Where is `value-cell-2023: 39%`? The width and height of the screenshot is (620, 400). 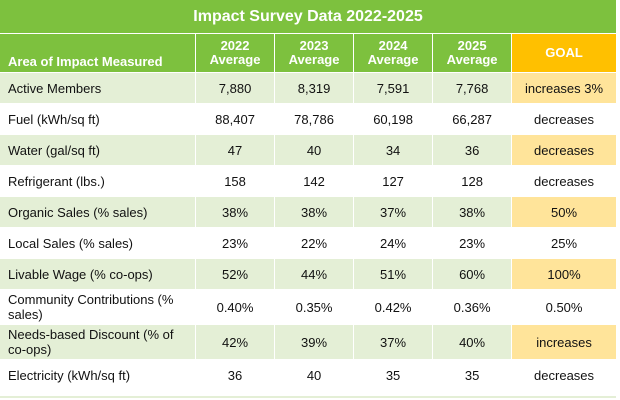 value-cell-2023: 39% is located at coordinates (314, 342).